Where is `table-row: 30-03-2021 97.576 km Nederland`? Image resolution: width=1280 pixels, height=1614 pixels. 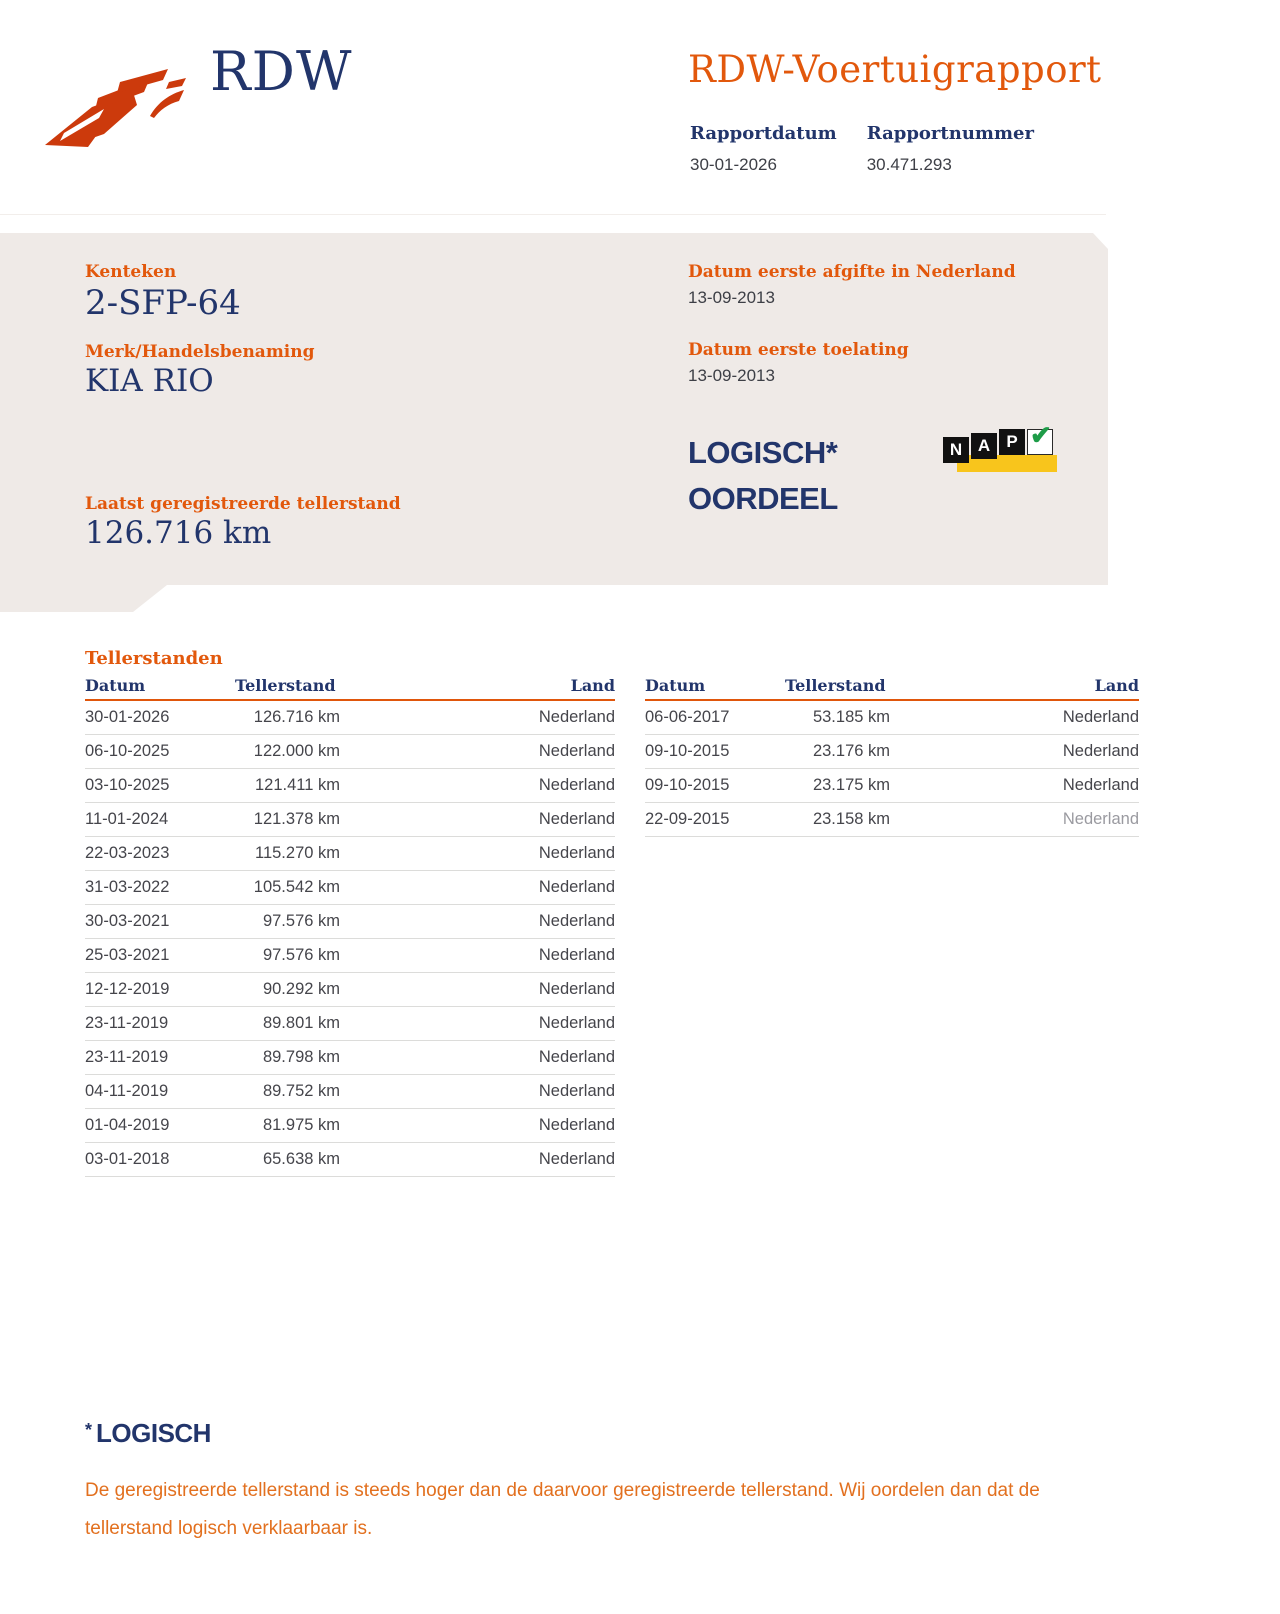
table-row: 30-03-2021 97.576 km Nederland is located at coordinates (350, 922).